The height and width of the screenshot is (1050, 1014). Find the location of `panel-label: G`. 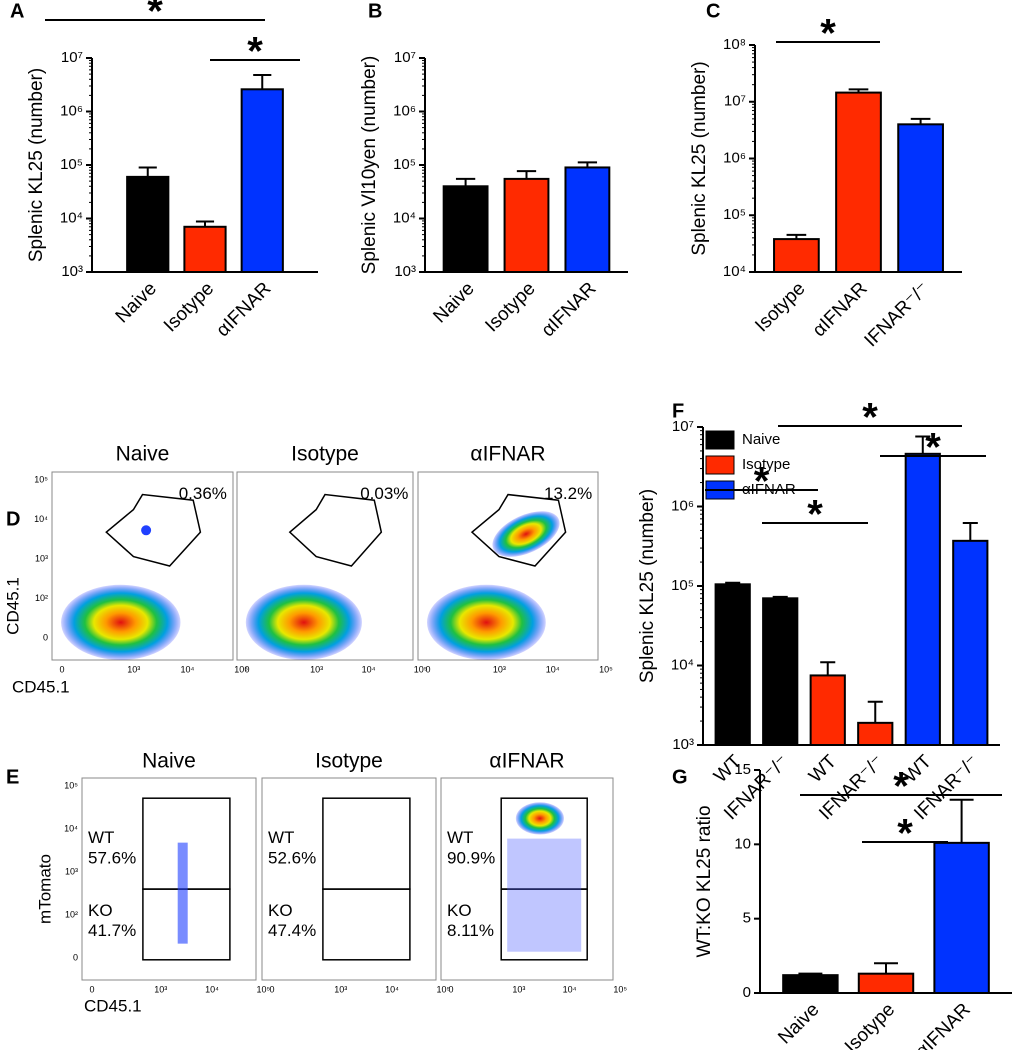

panel-label: G is located at coordinates (680, 777).